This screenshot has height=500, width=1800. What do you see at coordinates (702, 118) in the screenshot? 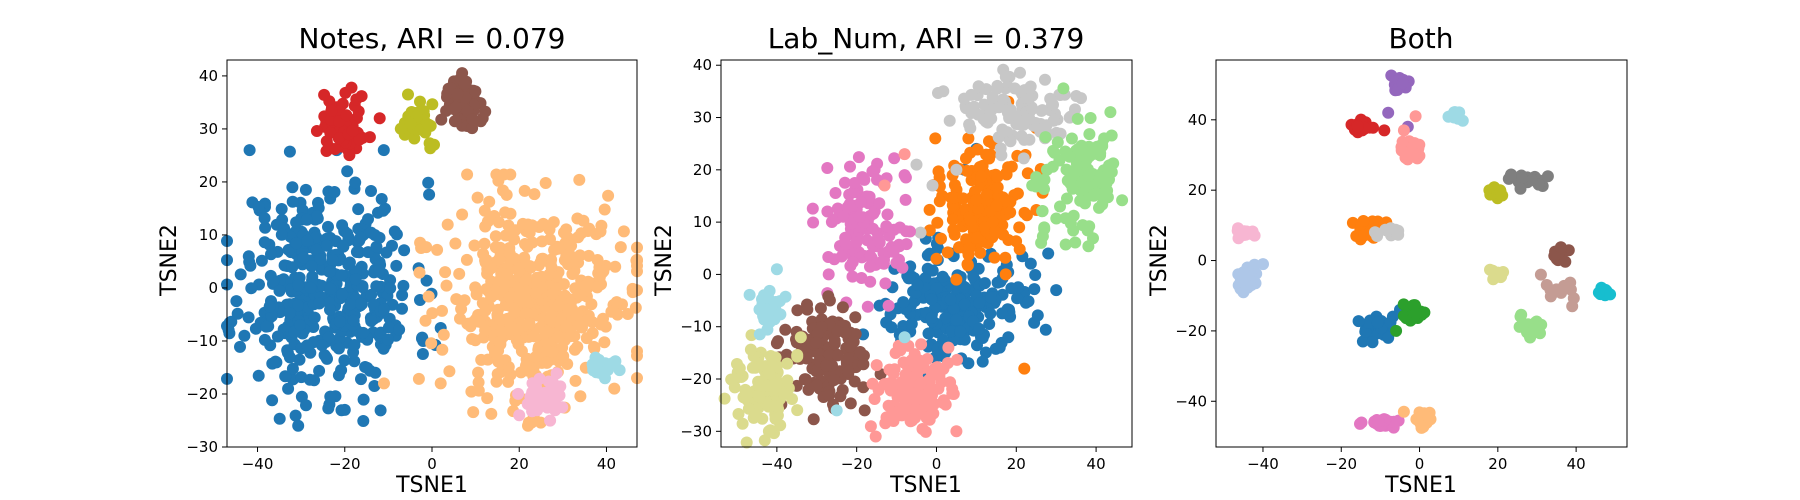
I see `y-tick-label: 30` at bounding box center [702, 118].